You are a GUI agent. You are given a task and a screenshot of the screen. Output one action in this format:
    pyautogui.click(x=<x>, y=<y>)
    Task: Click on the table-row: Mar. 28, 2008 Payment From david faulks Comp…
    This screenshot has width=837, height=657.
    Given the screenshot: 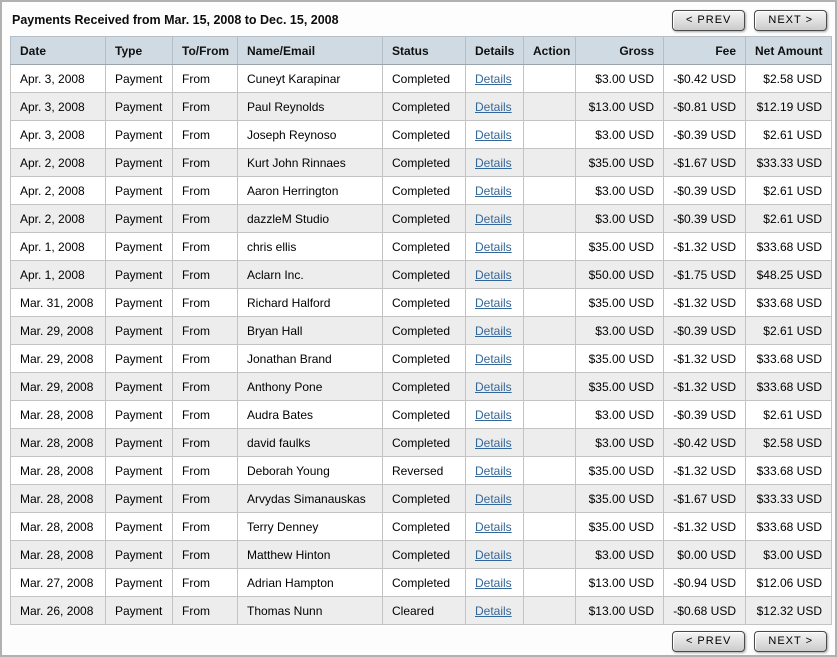 What is the action you would take?
    pyautogui.click(x=421, y=442)
    